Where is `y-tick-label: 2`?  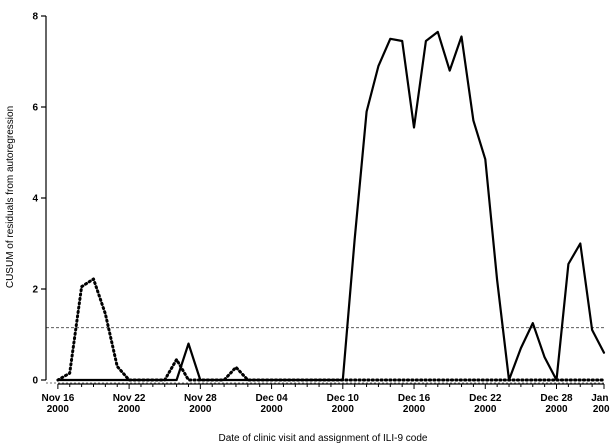
y-tick-label: 2 is located at coordinates (35, 290).